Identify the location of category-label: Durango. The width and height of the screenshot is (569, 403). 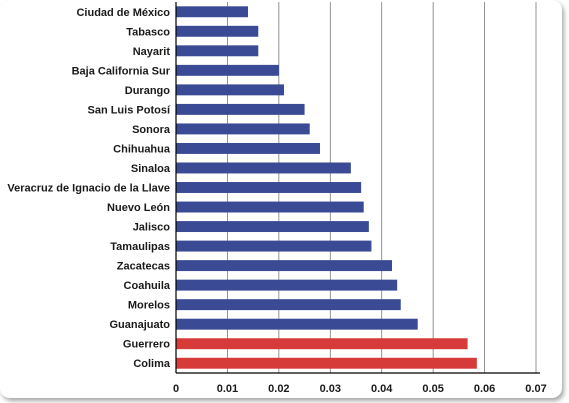
(148, 91).